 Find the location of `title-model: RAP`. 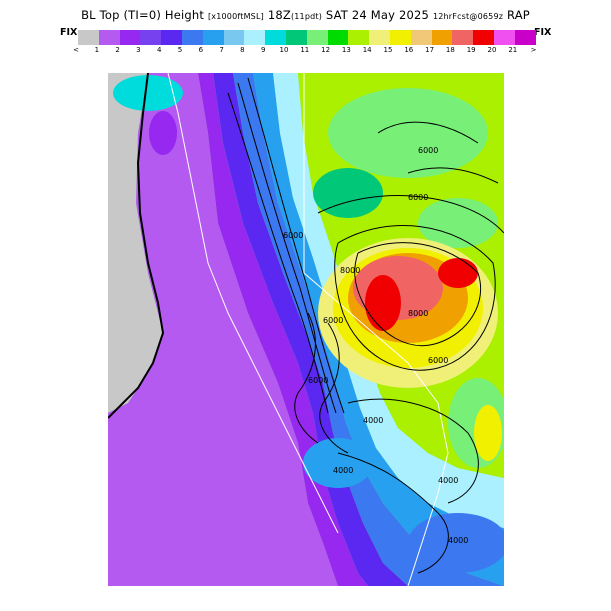

title-model: RAP is located at coordinates (518, 15).